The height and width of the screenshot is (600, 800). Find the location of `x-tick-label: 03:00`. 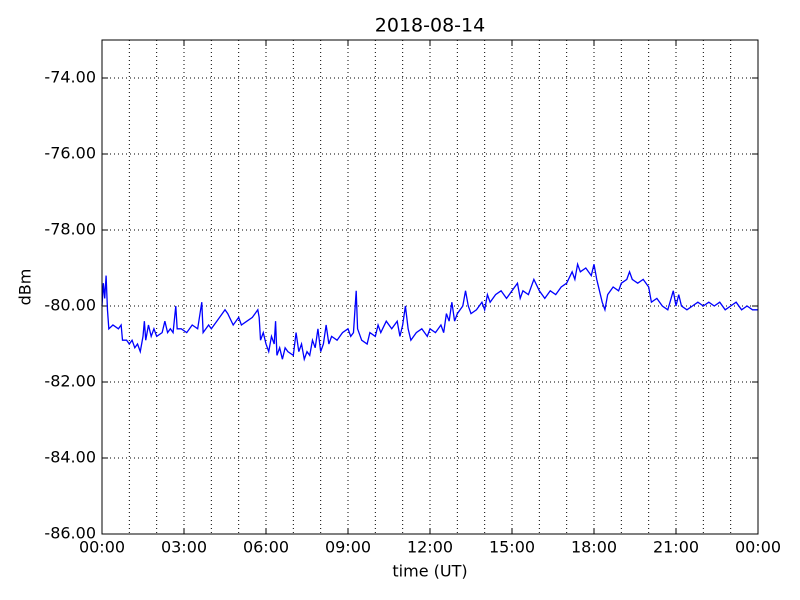

x-tick-label: 03:00 is located at coordinates (184, 547).